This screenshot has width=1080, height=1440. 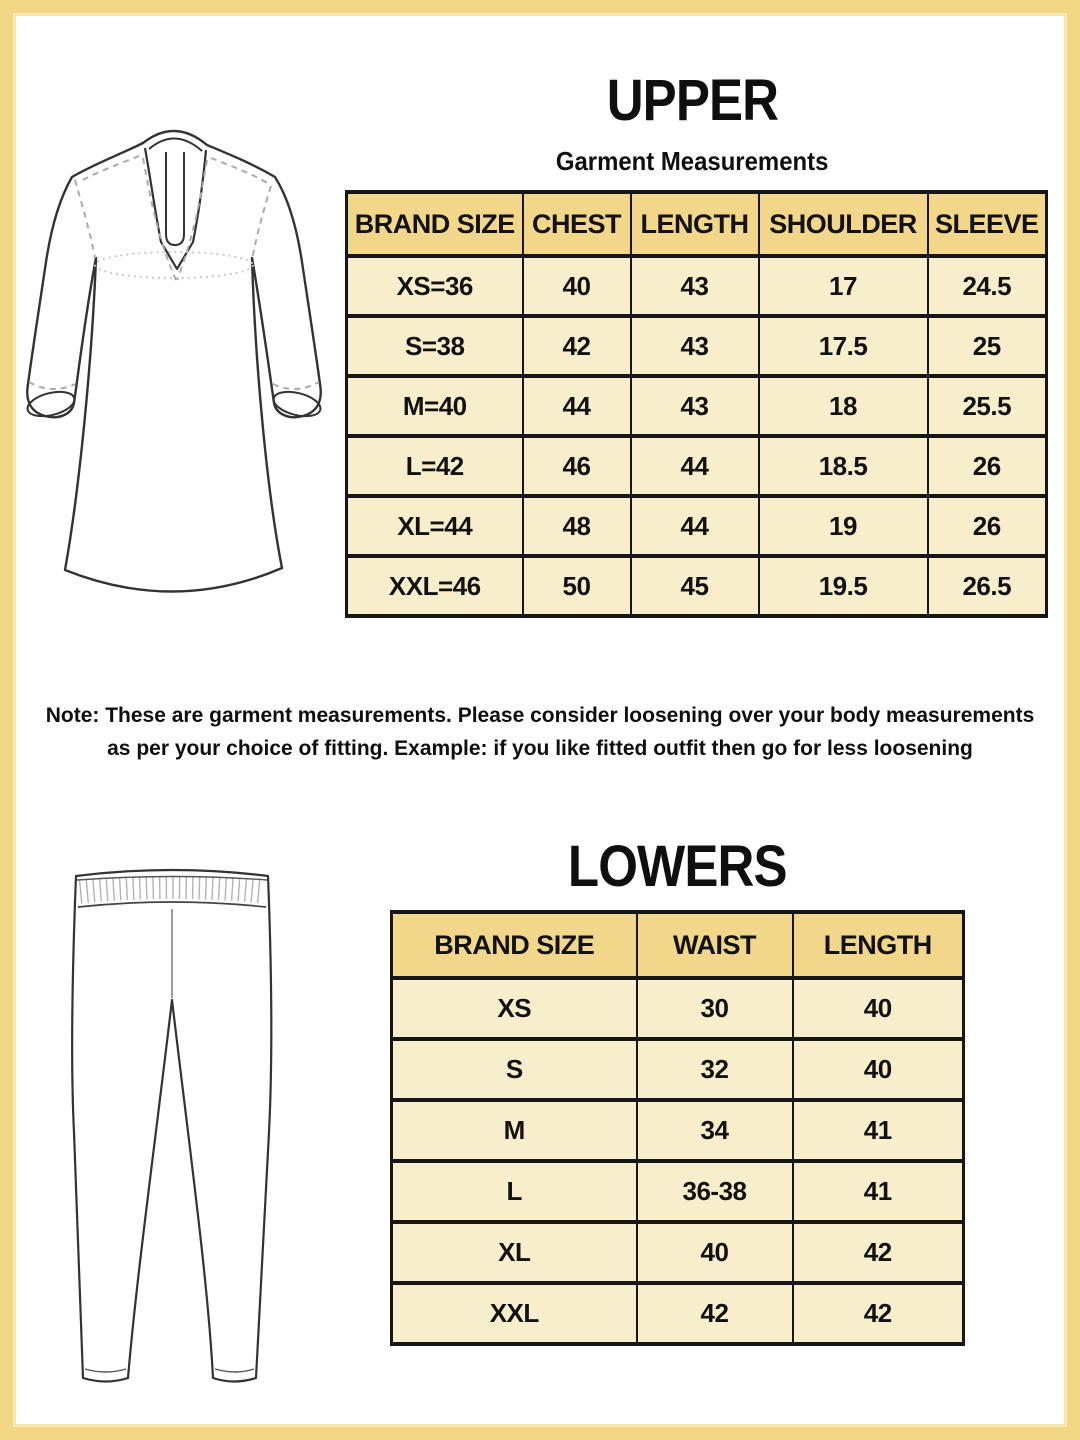 What do you see at coordinates (987, 286) in the screenshot?
I see `cell-sleeve: 24.5` at bounding box center [987, 286].